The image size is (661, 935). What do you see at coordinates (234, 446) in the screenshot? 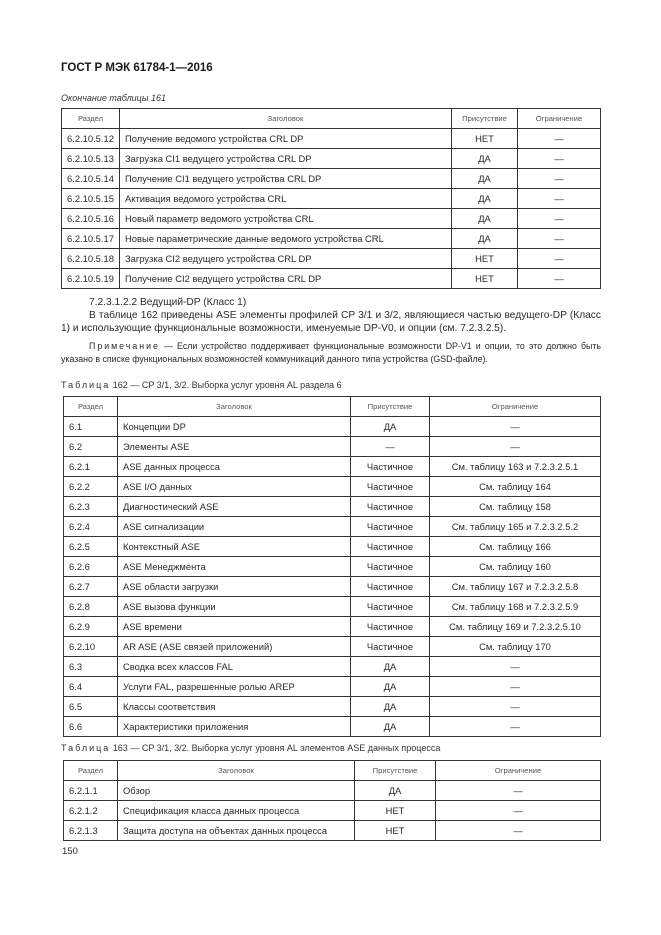
I see `title-cell: Элементы ASE` at bounding box center [234, 446].